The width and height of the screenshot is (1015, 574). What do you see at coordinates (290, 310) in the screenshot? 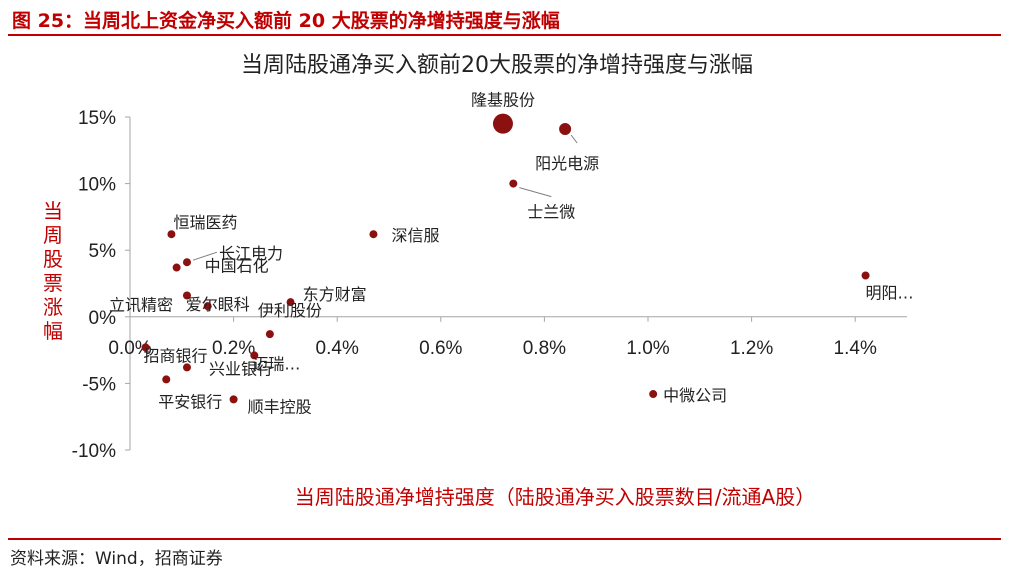
I see `point-label: 伊利股份` at bounding box center [290, 310].